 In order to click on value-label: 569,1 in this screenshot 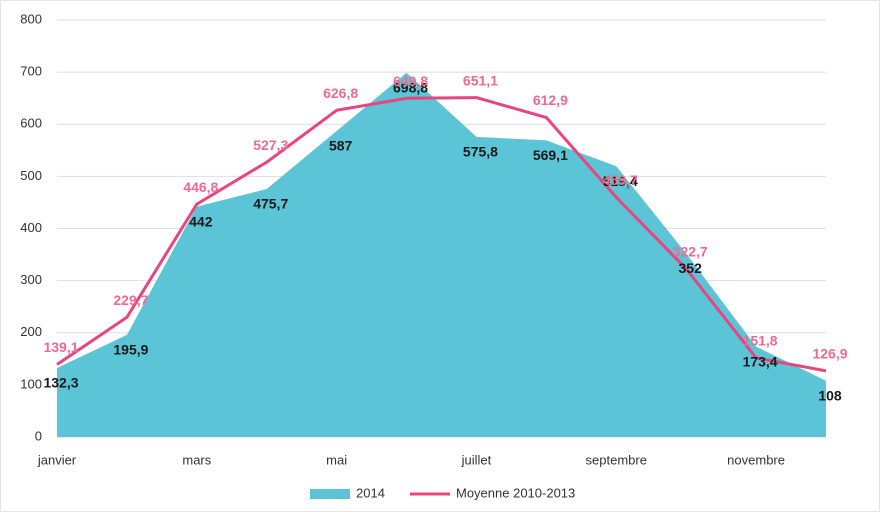, I will do `click(550, 155)`.